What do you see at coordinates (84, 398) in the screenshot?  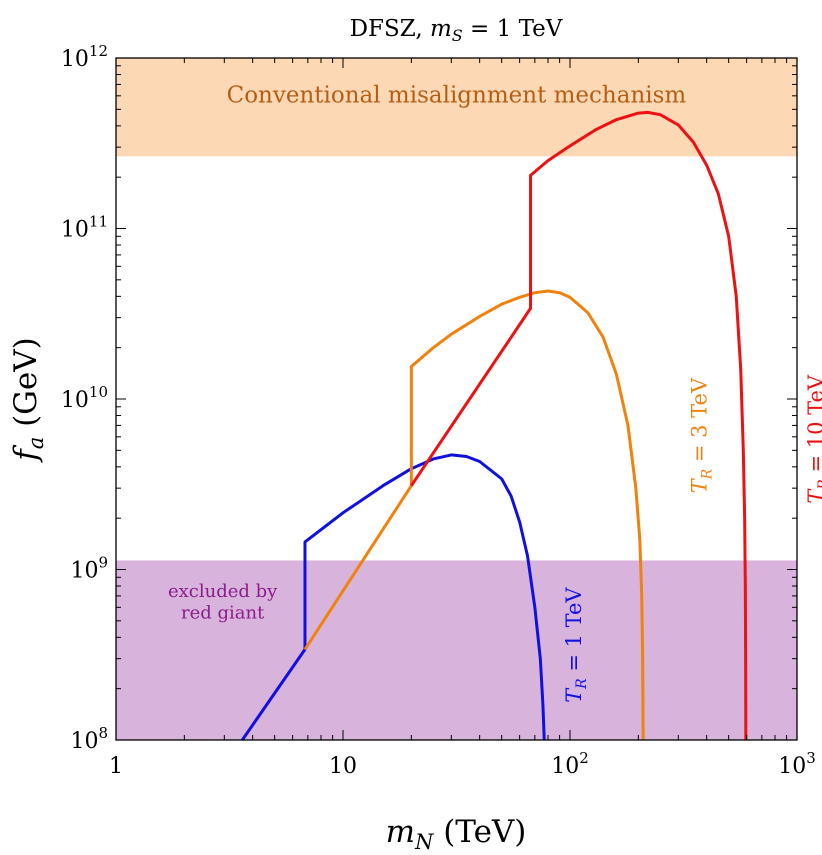 I see `y-tick-label: 10¹⁰` at bounding box center [84, 398].